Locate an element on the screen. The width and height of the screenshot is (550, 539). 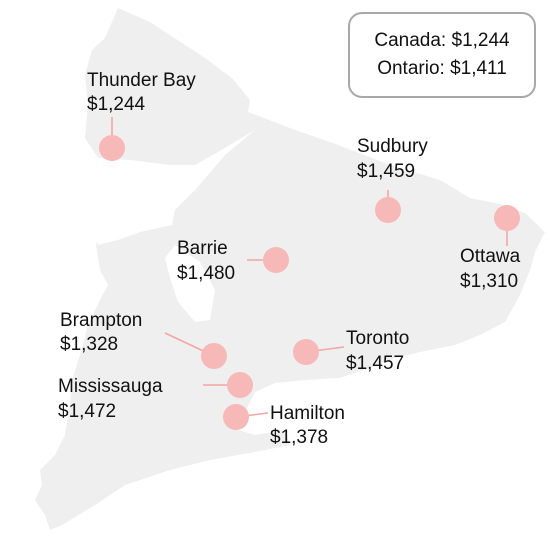
marker-brampton is located at coordinates (214, 356).